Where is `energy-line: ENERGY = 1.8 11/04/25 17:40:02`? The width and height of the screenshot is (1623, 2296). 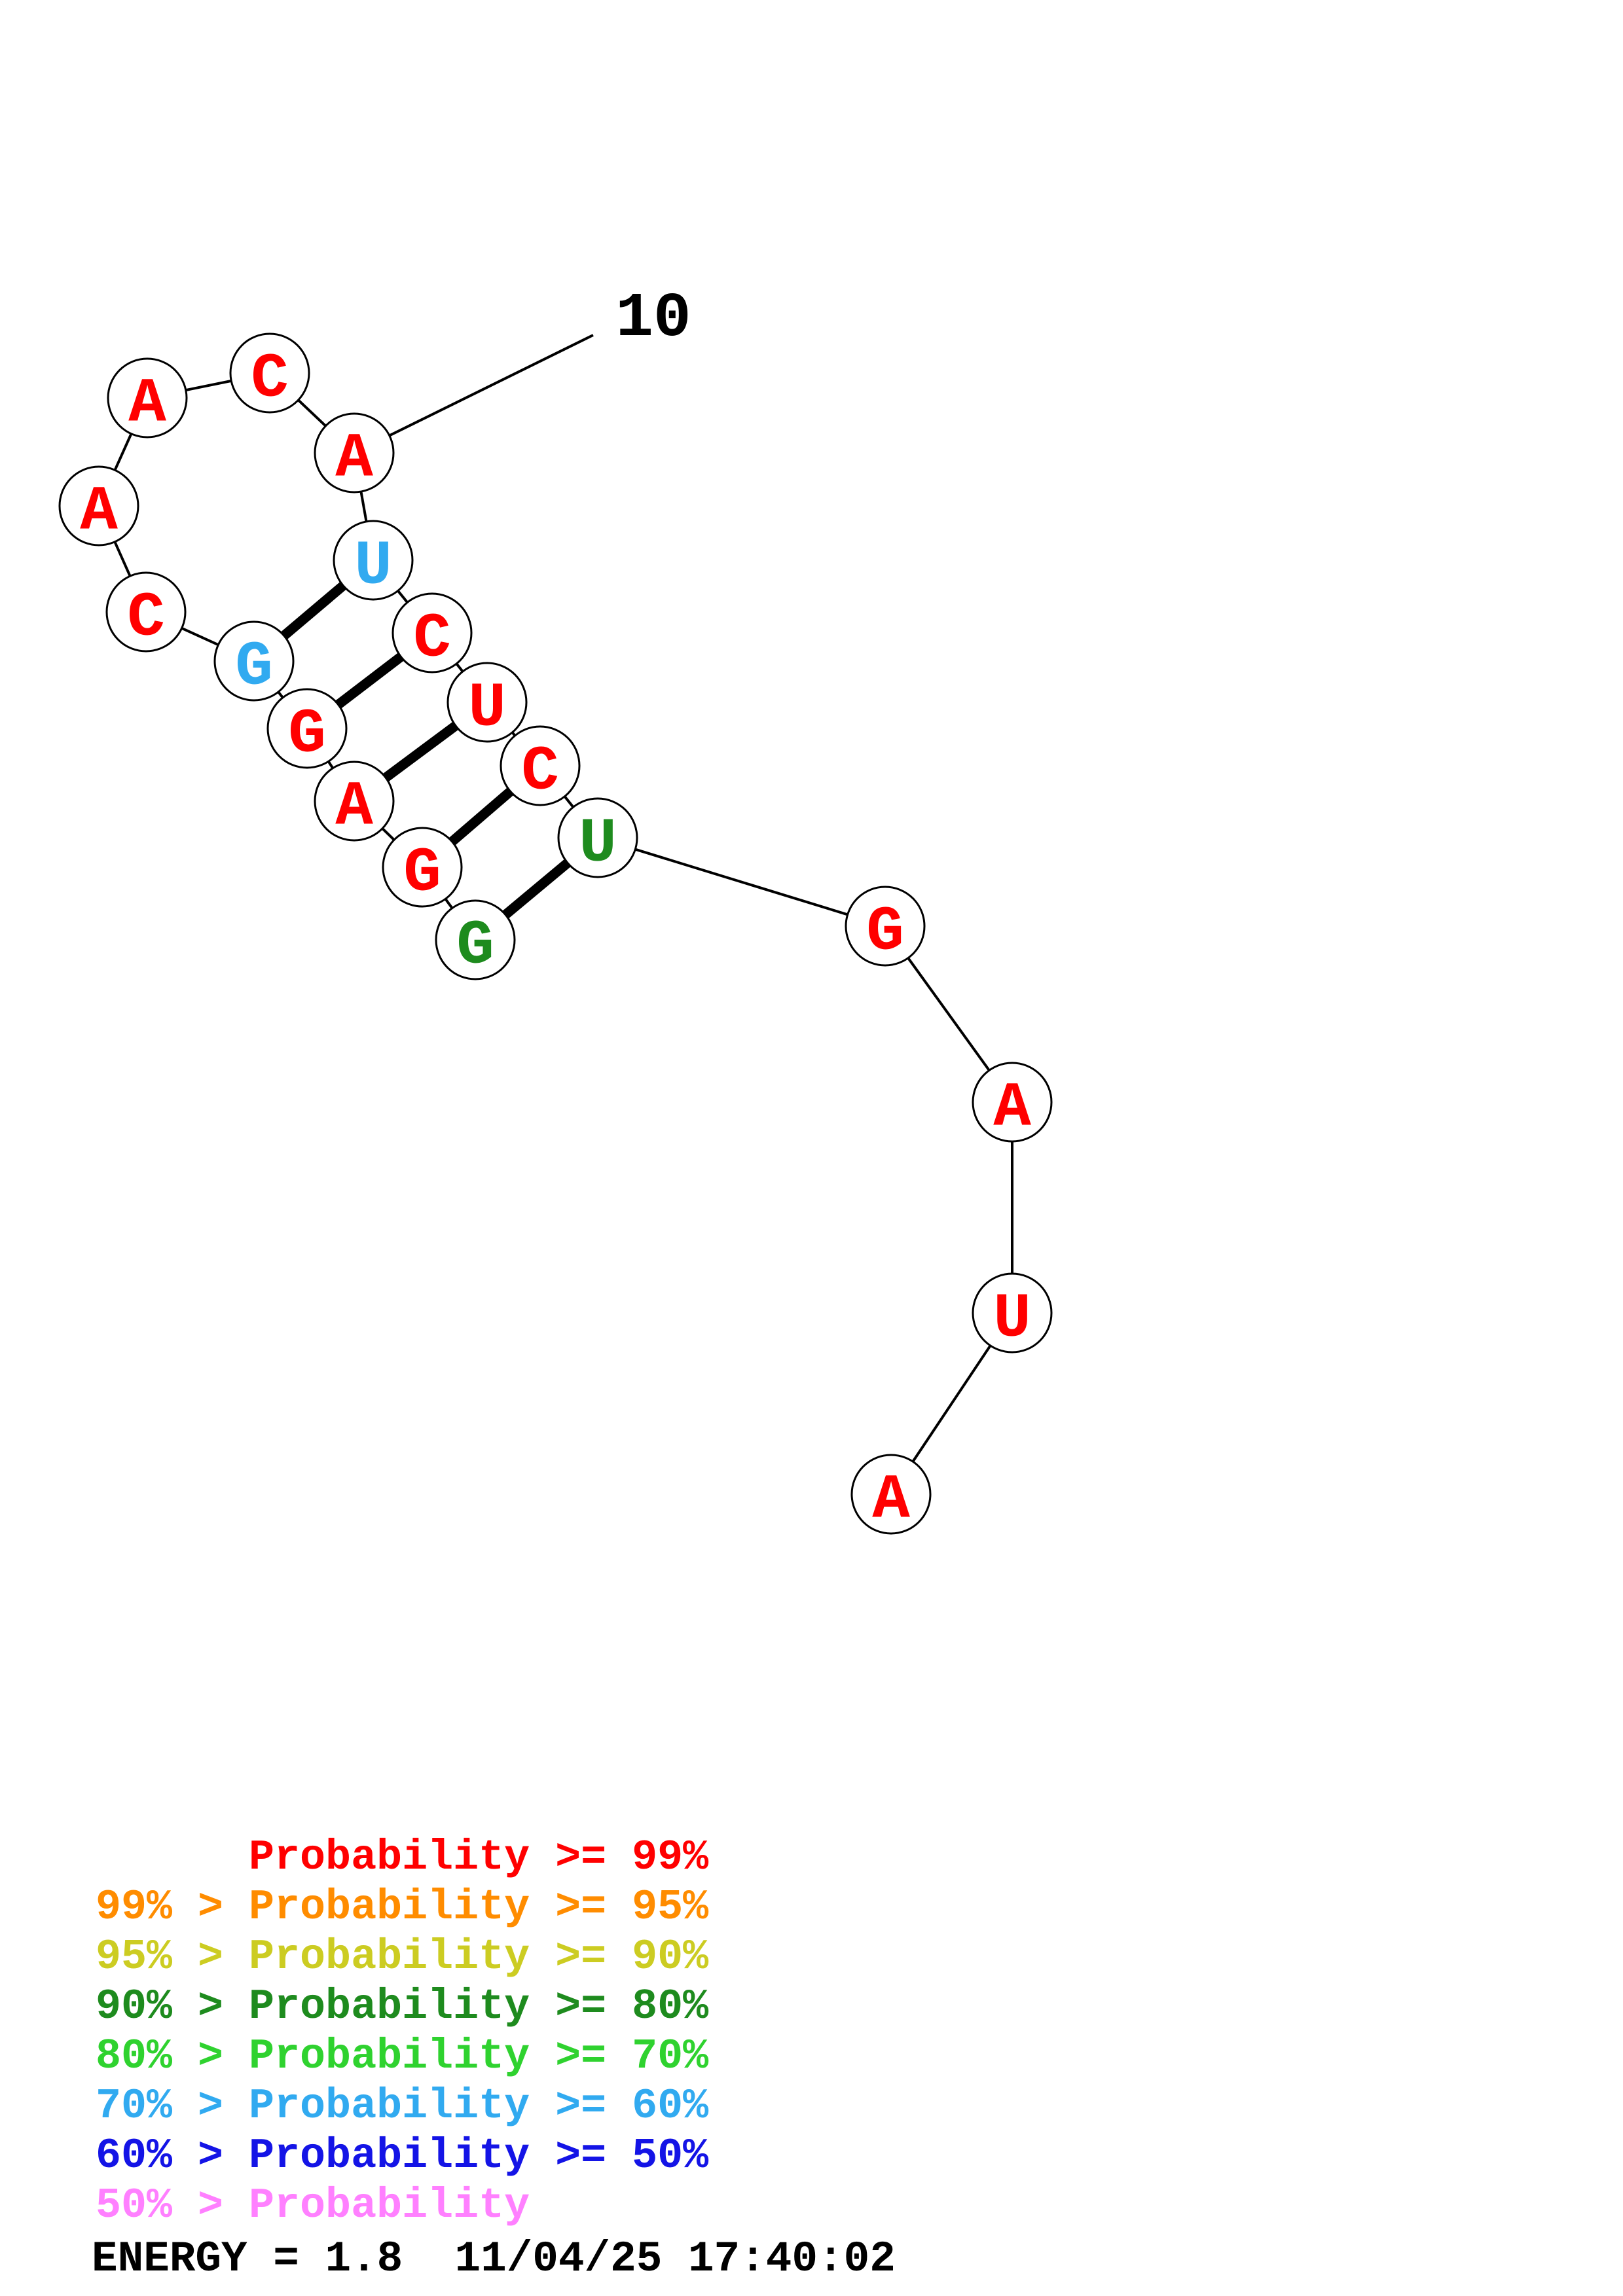 energy-line: ENERGY = 1.8 11/04/25 17:40:02 is located at coordinates (494, 2259).